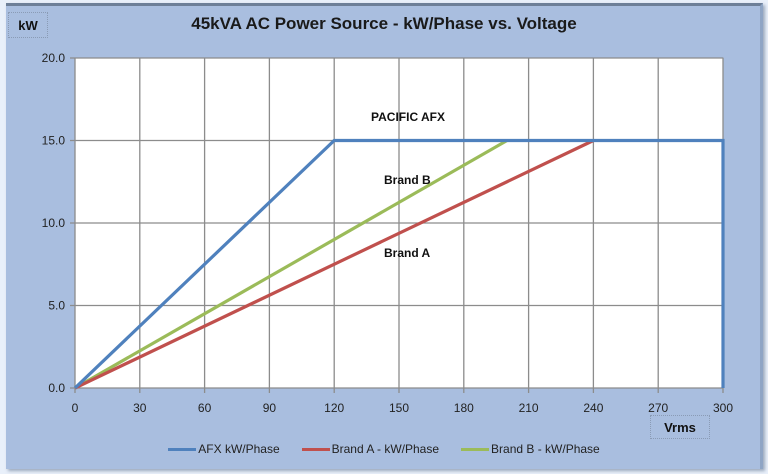 Image resolution: width=768 pixels, height=474 pixels. What do you see at coordinates (239, 449) in the screenshot?
I see `legend-label: AFX kW/Phase` at bounding box center [239, 449].